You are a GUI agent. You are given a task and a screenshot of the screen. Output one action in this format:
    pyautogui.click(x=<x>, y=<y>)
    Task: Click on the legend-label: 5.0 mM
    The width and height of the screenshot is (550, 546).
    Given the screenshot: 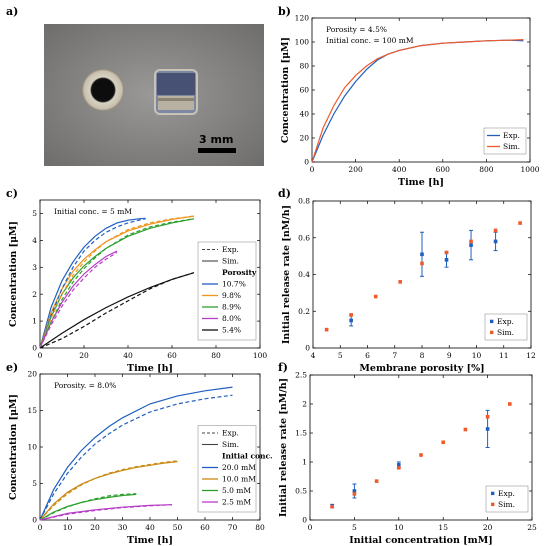 What is the action you would take?
    pyautogui.click(x=236, y=490)
    